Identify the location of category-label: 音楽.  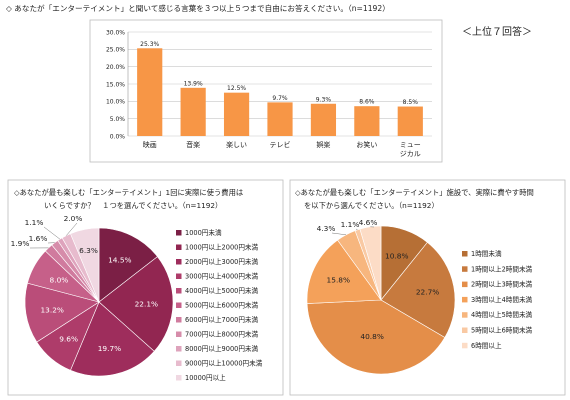
(193, 144).